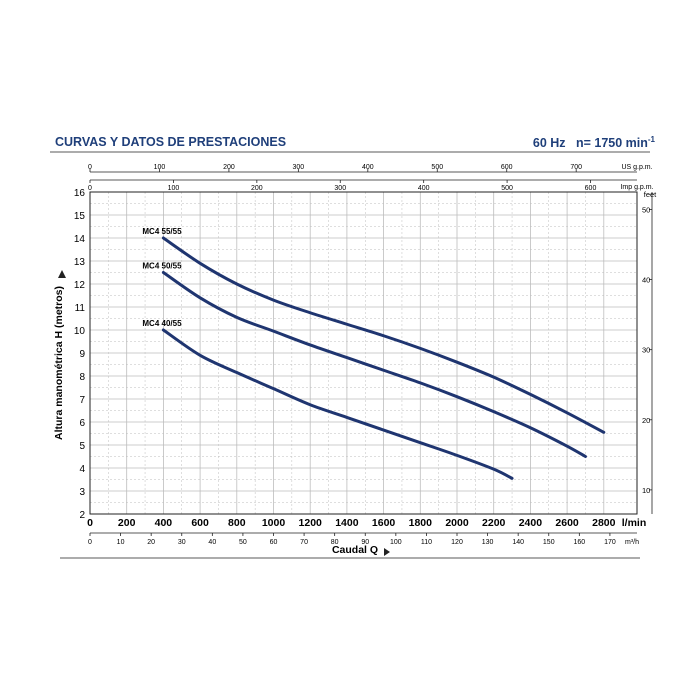  I want to click on m3h-tick-label: 0, so click(90, 542).